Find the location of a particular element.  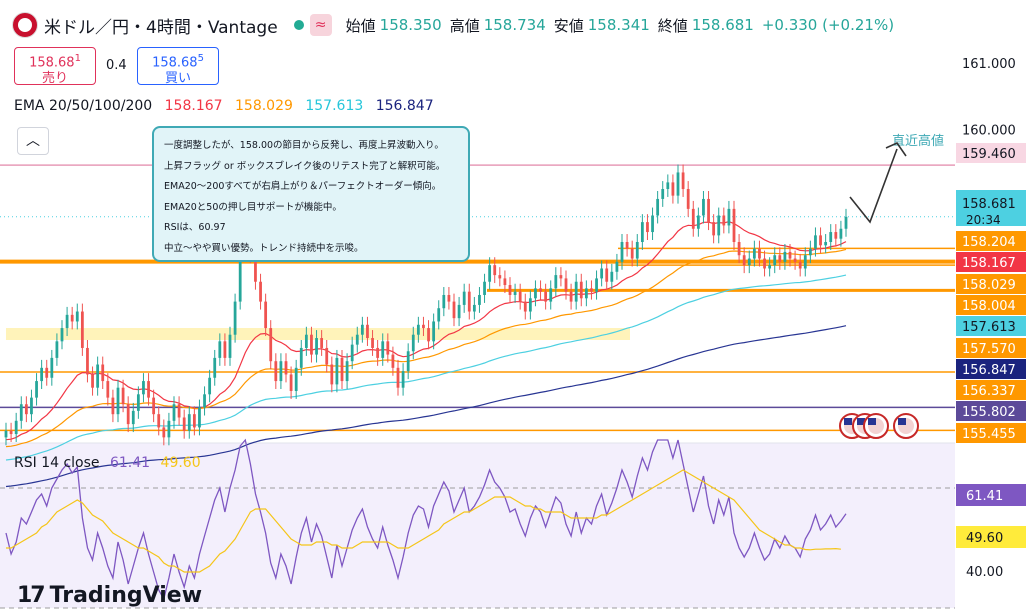

symbol-title: 米ドル／円・4時間・Vantage is located at coordinates (161, 27).